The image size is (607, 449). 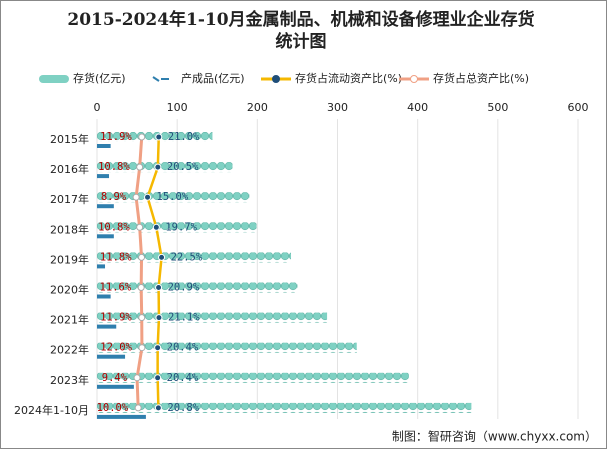 I want to click on y-tick-label: 2020年, so click(x=69, y=290).